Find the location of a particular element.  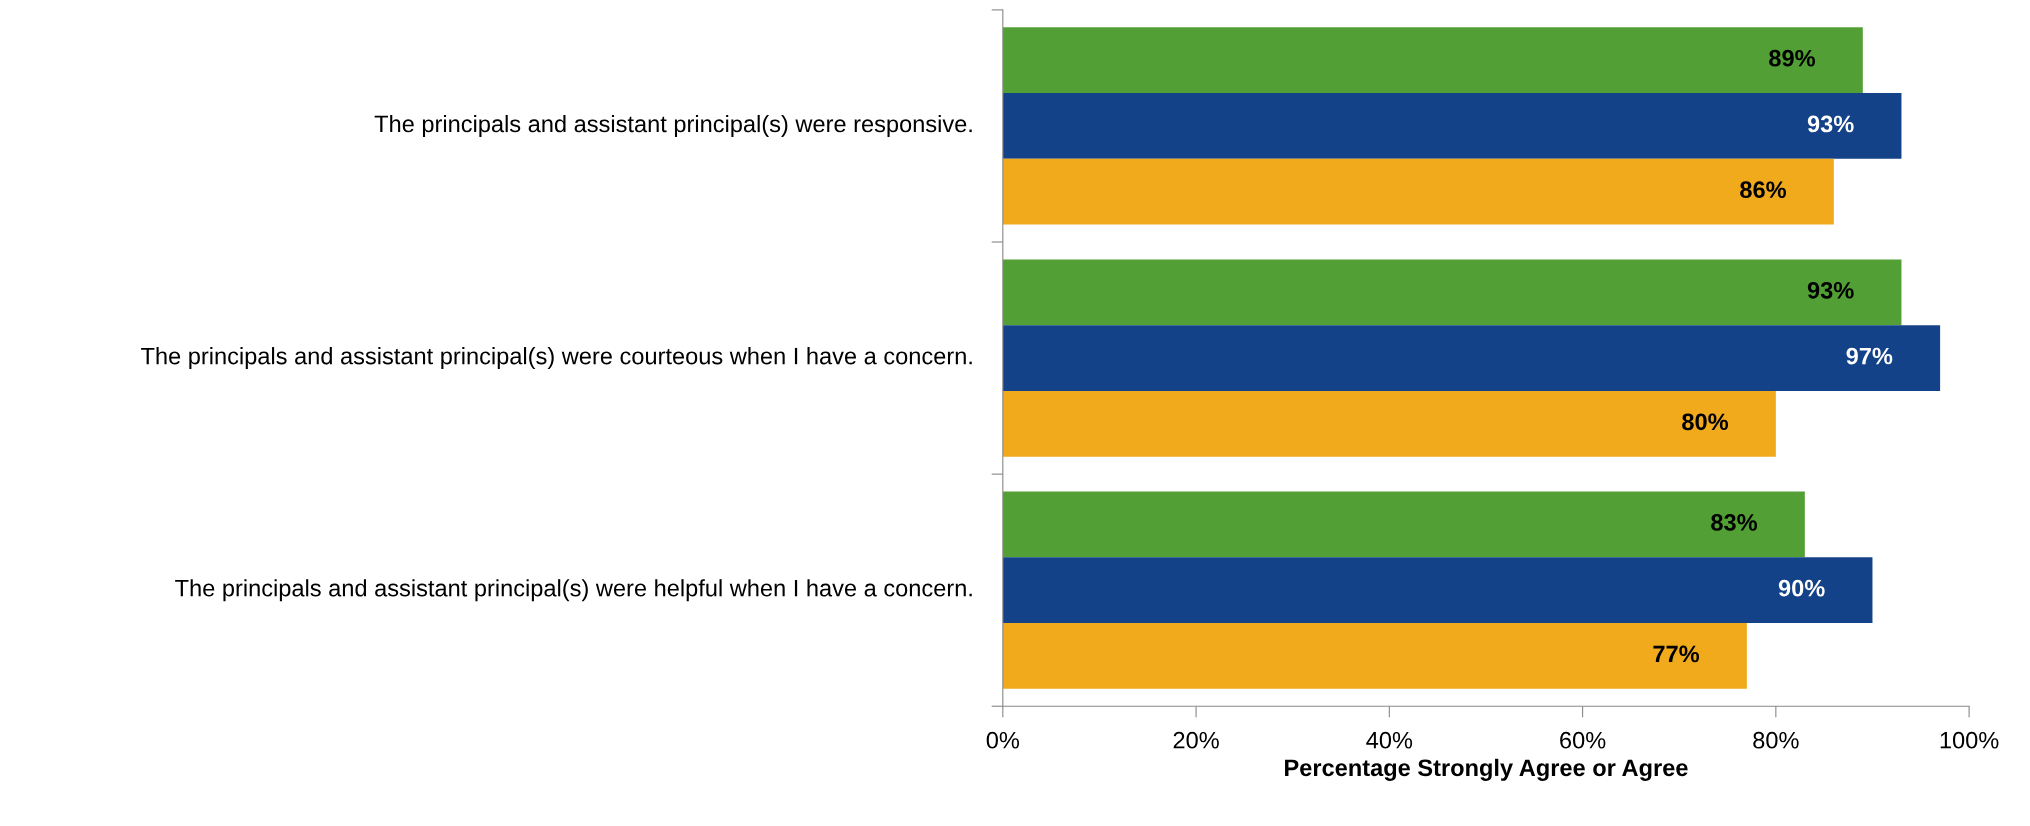

x-tick-label: 40% is located at coordinates (1389, 740).